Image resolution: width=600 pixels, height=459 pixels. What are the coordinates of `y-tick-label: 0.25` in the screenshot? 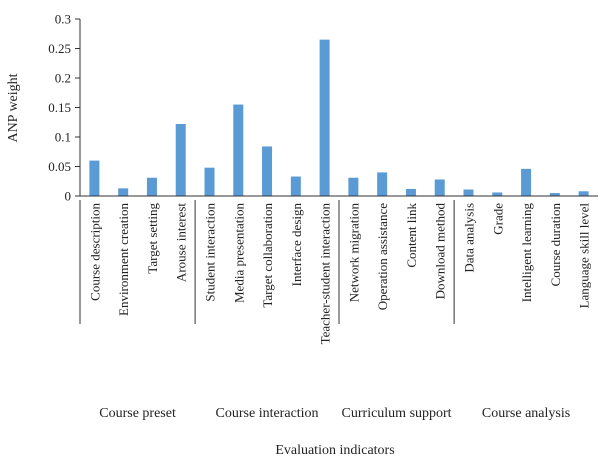 It's located at (59, 48).